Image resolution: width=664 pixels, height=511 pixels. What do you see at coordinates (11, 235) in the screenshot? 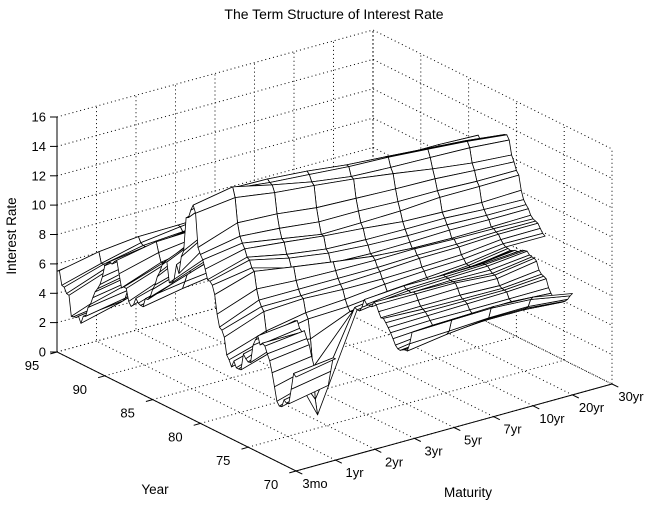
I see `z-axis-label: Interest Rate` at bounding box center [11, 235].